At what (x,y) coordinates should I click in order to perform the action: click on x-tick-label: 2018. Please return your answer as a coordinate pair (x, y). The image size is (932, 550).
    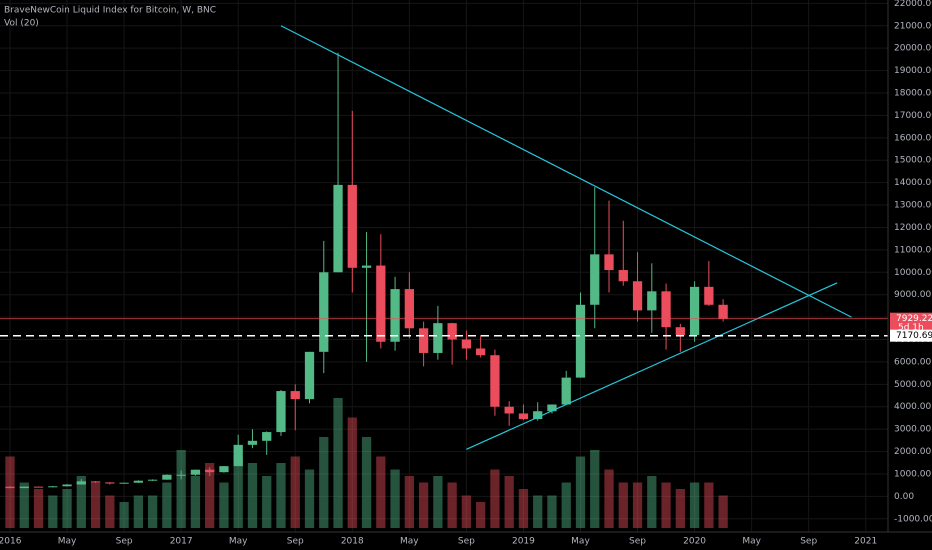
    Looking at the image, I should click on (352, 542).